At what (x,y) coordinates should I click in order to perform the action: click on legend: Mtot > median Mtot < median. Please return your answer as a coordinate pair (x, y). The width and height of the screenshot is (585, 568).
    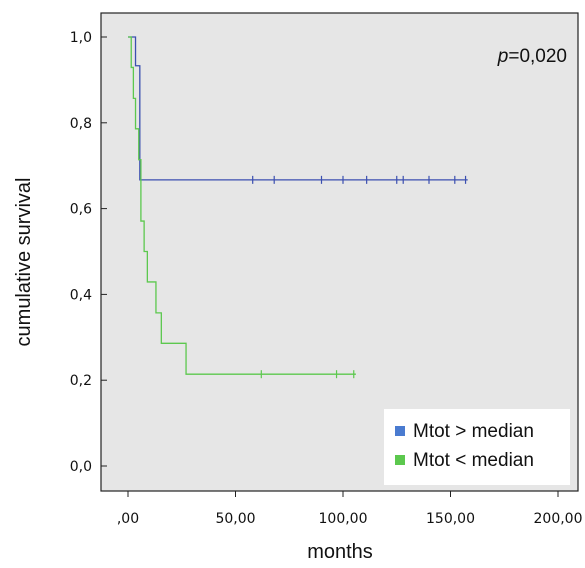
    Looking at the image, I should click on (477, 447).